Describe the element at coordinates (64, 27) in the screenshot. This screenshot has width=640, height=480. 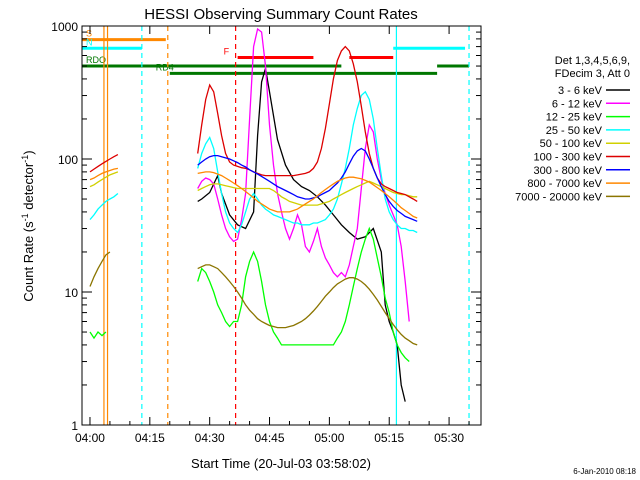
I see `y-tick-label-3: 1000` at that location.